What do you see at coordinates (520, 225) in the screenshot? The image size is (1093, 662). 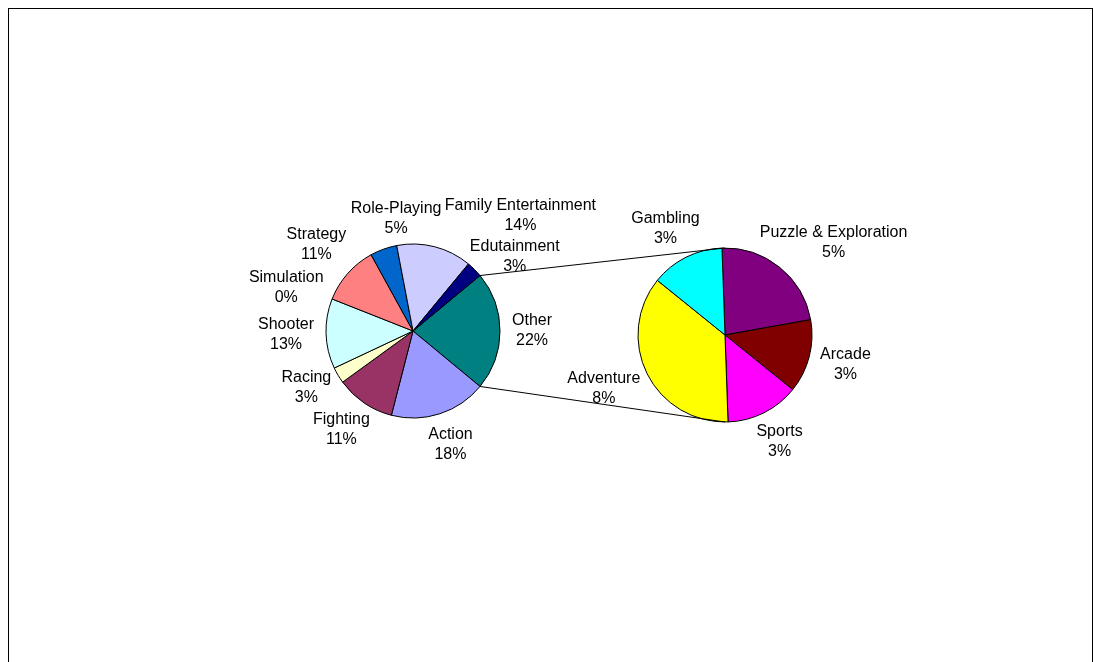 I see `data-label: 14%` at bounding box center [520, 225].